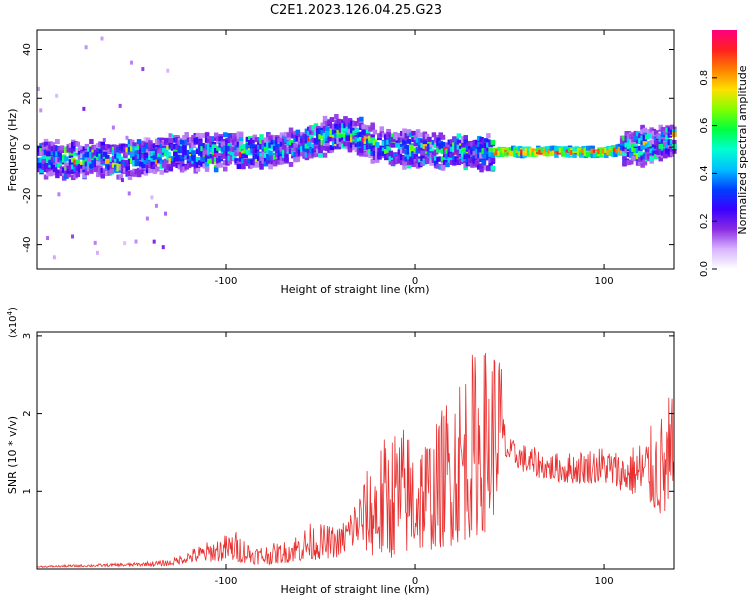 This screenshot has height=600, width=750. What do you see at coordinates (704, 221) in the screenshot?
I see `colorbar-tick-label: 0.2` at bounding box center [704, 221].